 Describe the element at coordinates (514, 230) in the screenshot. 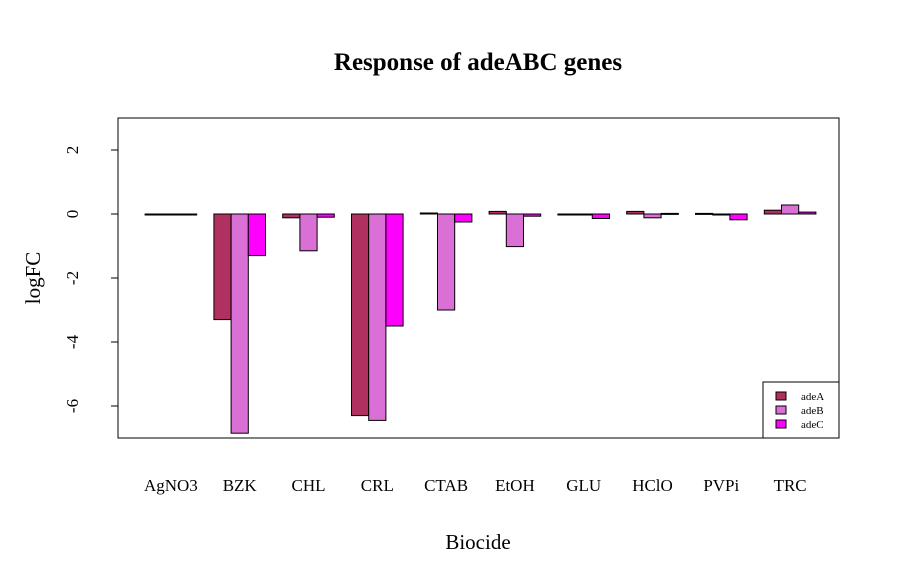

I see `bar-adeB-EtOH` at that location.